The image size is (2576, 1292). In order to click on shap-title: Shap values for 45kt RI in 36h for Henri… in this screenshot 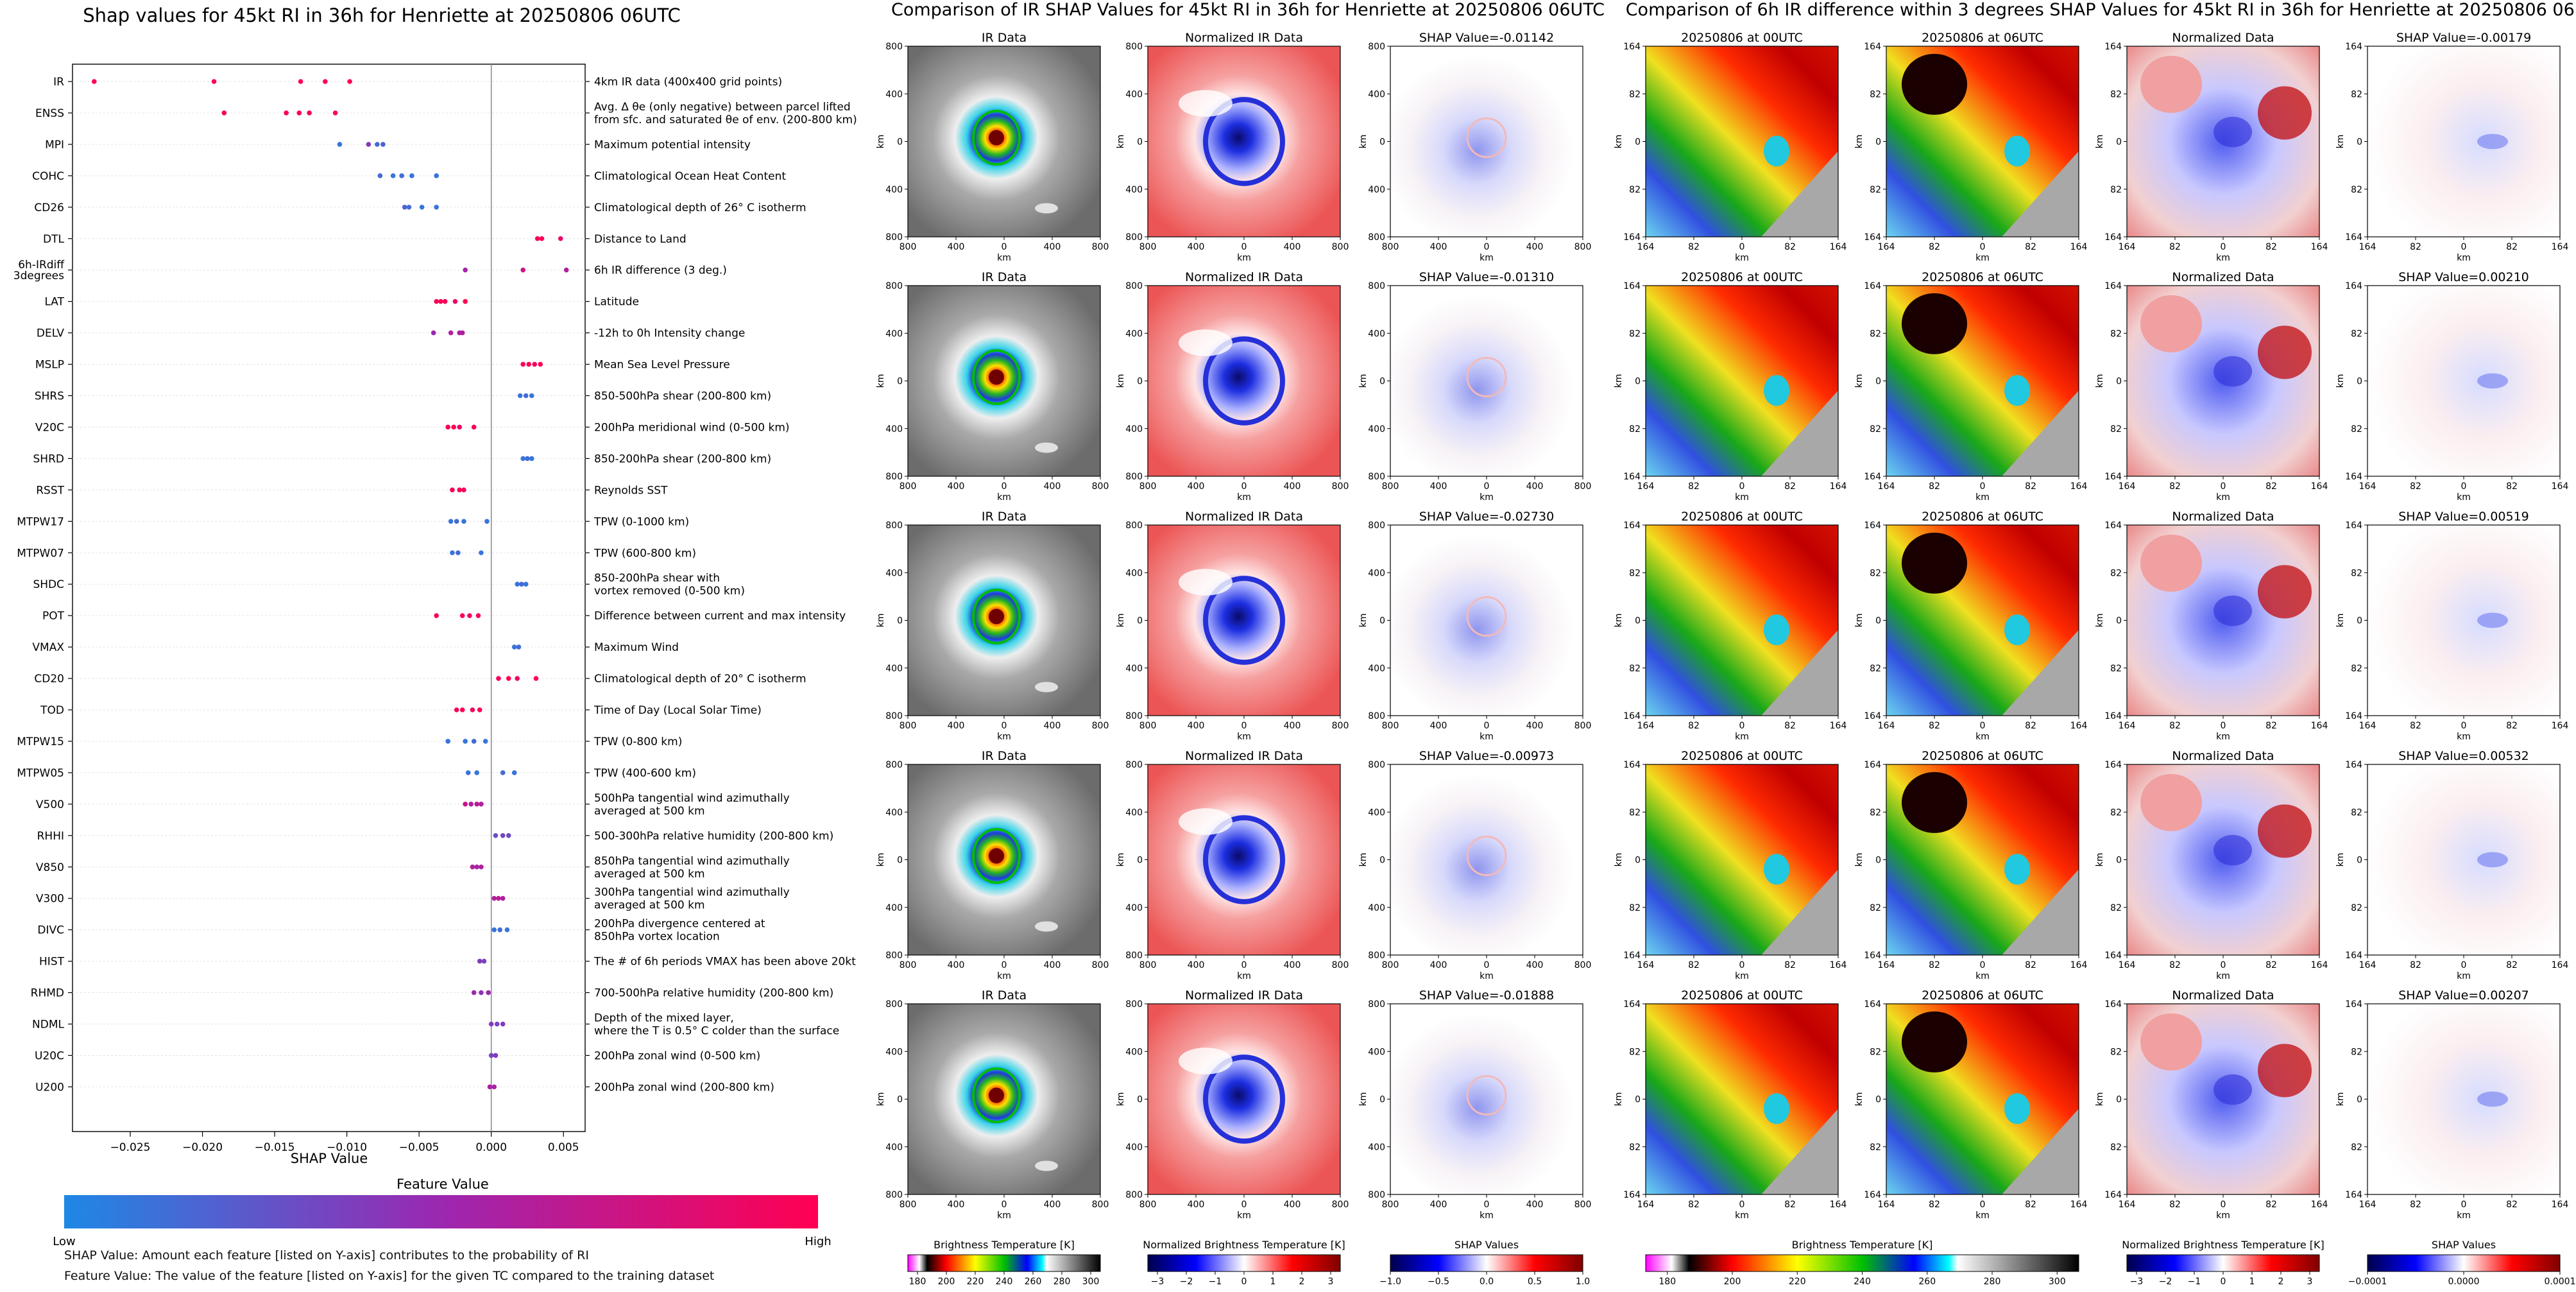, I will do `click(382, 15)`.